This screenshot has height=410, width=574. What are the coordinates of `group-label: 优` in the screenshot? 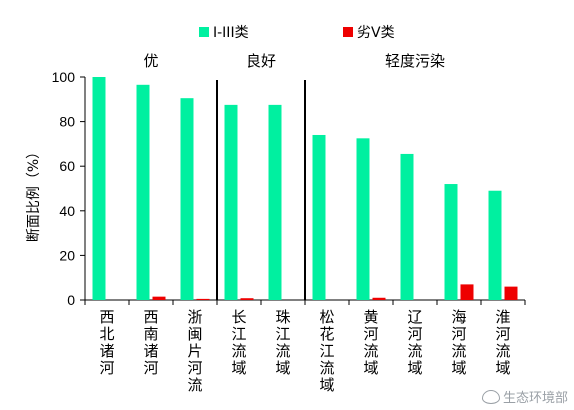 It's located at (150, 61).